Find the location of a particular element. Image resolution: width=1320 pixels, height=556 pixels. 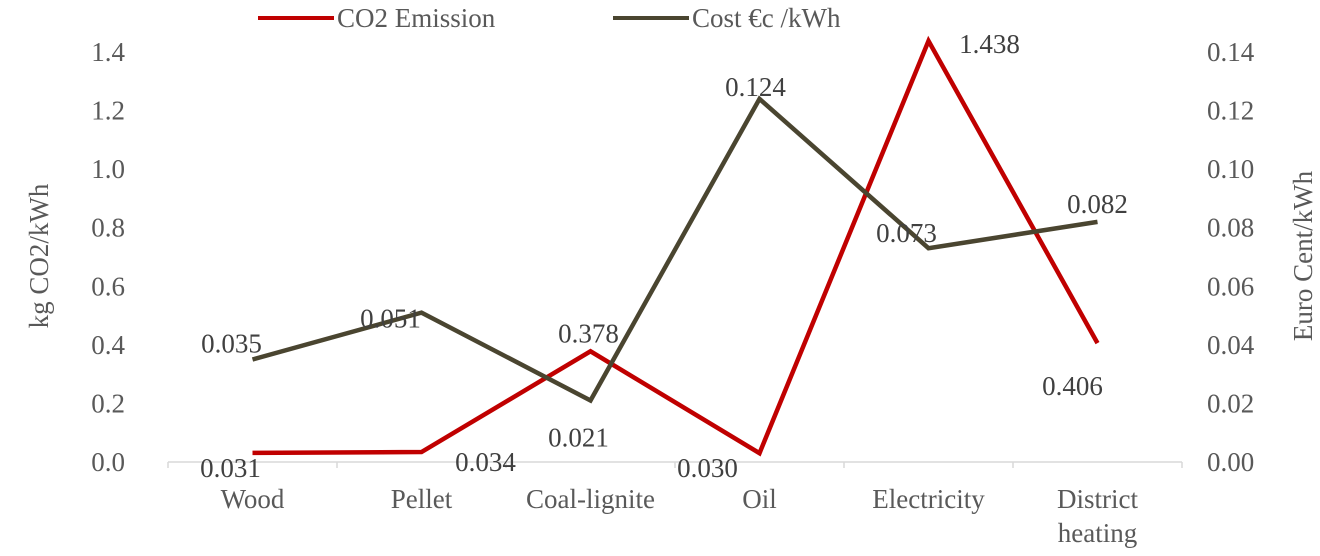

right-tick-label: 0.12 is located at coordinates (1230, 111).